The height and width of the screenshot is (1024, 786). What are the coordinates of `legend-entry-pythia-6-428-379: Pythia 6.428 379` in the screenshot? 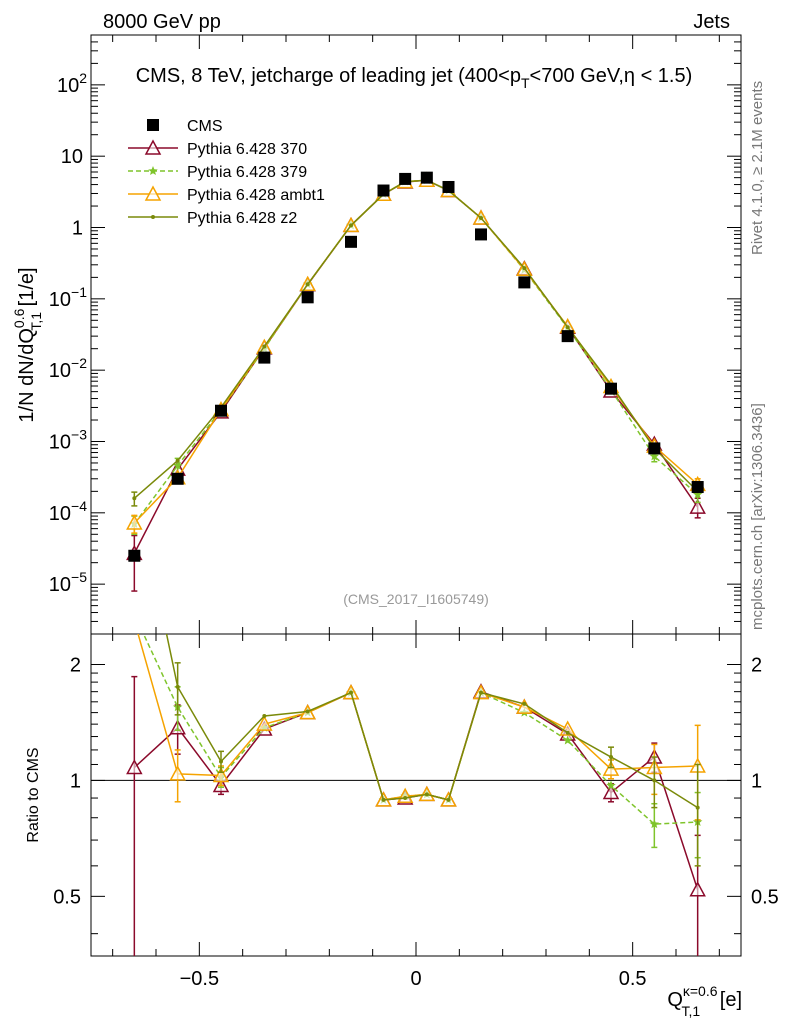 It's located at (217, 172).